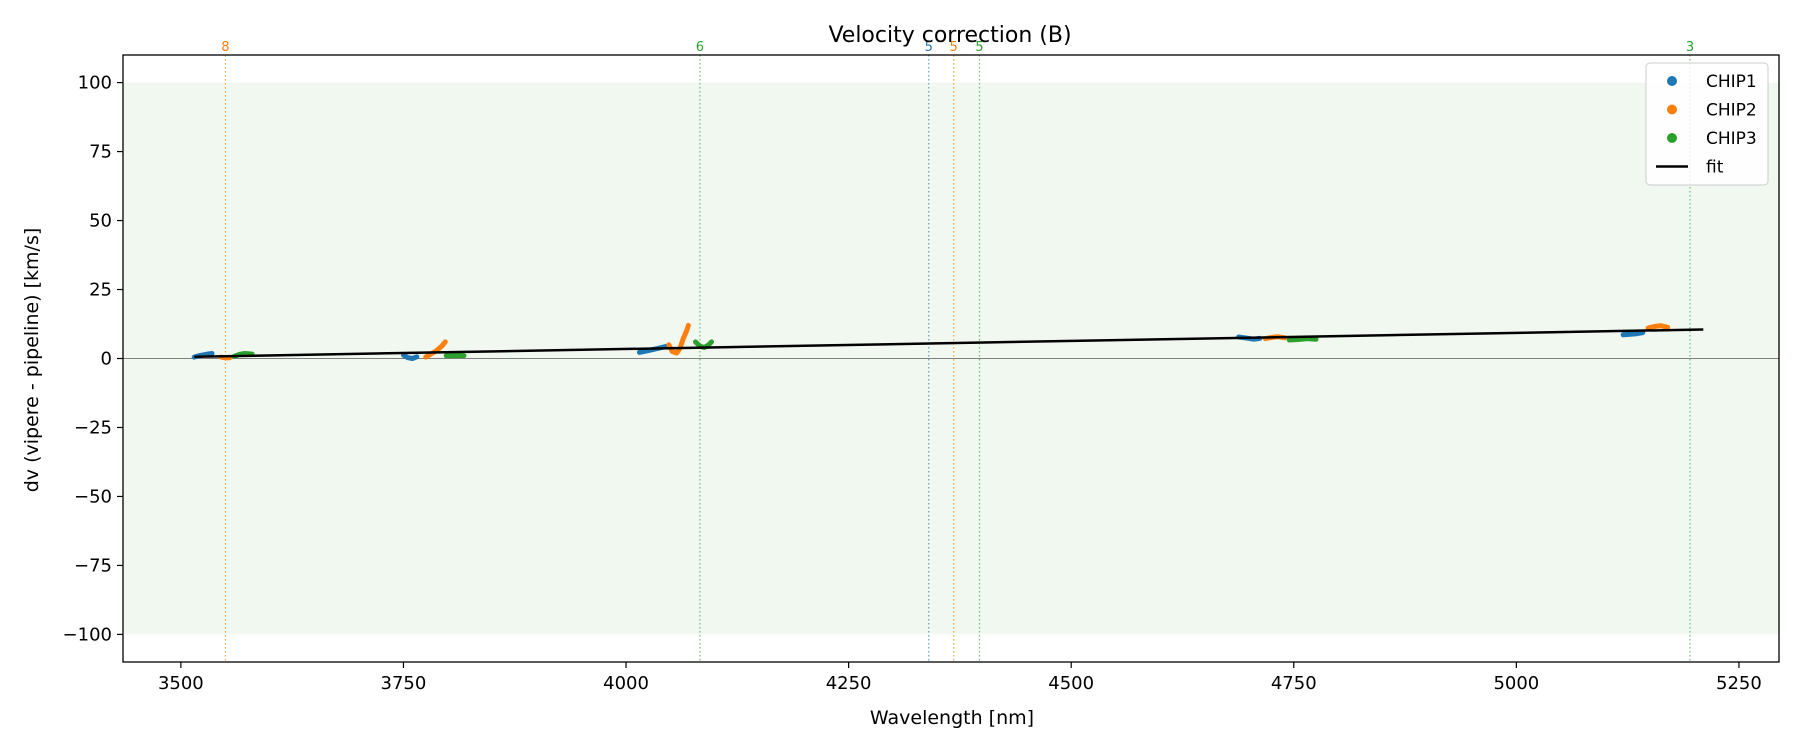 This screenshot has width=1800, height=750. I want to click on vline-label-0: 8, so click(225, 47).